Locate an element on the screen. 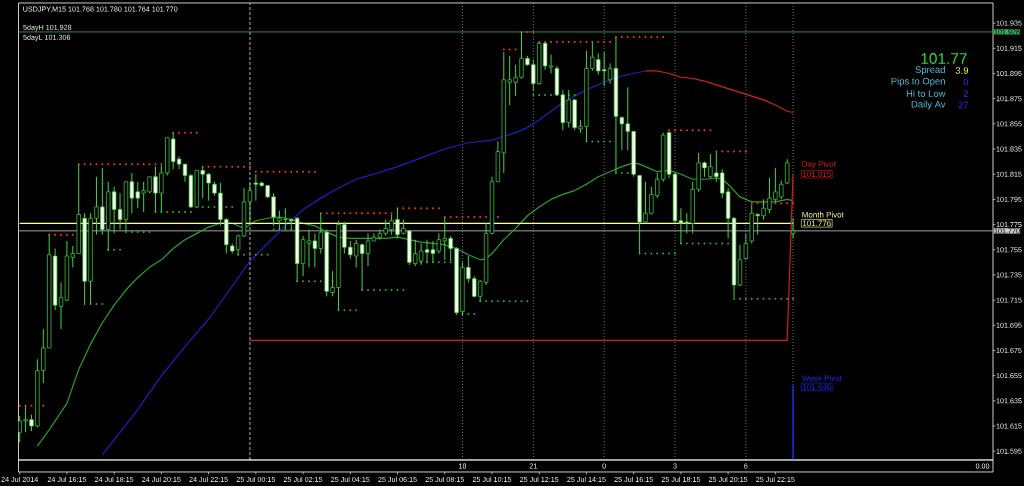 The height and width of the screenshot is (486, 1024). annotation: 3.9 is located at coordinates (962, 70).